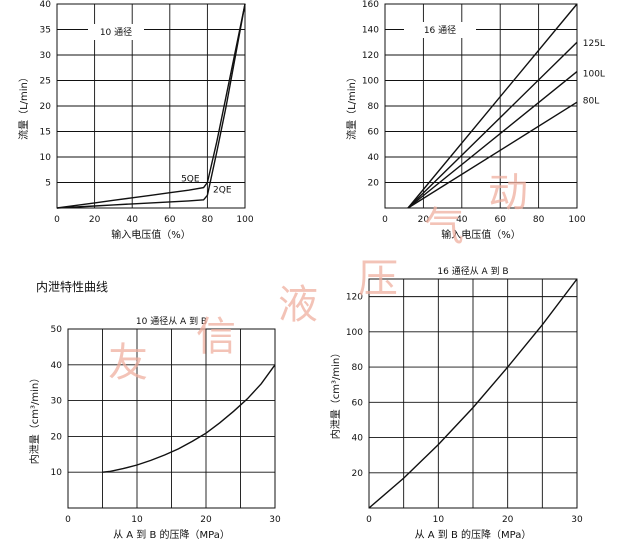 Image resolution: width=638 pixels, height=546 pixels. I want to click on y-tick-label: 140, so click(370, 31).